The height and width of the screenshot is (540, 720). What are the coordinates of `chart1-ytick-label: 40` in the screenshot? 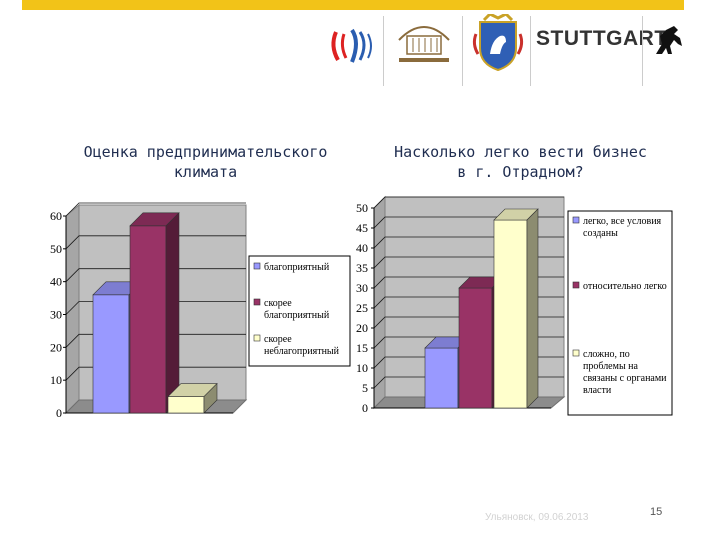 It's located at (56, 282).